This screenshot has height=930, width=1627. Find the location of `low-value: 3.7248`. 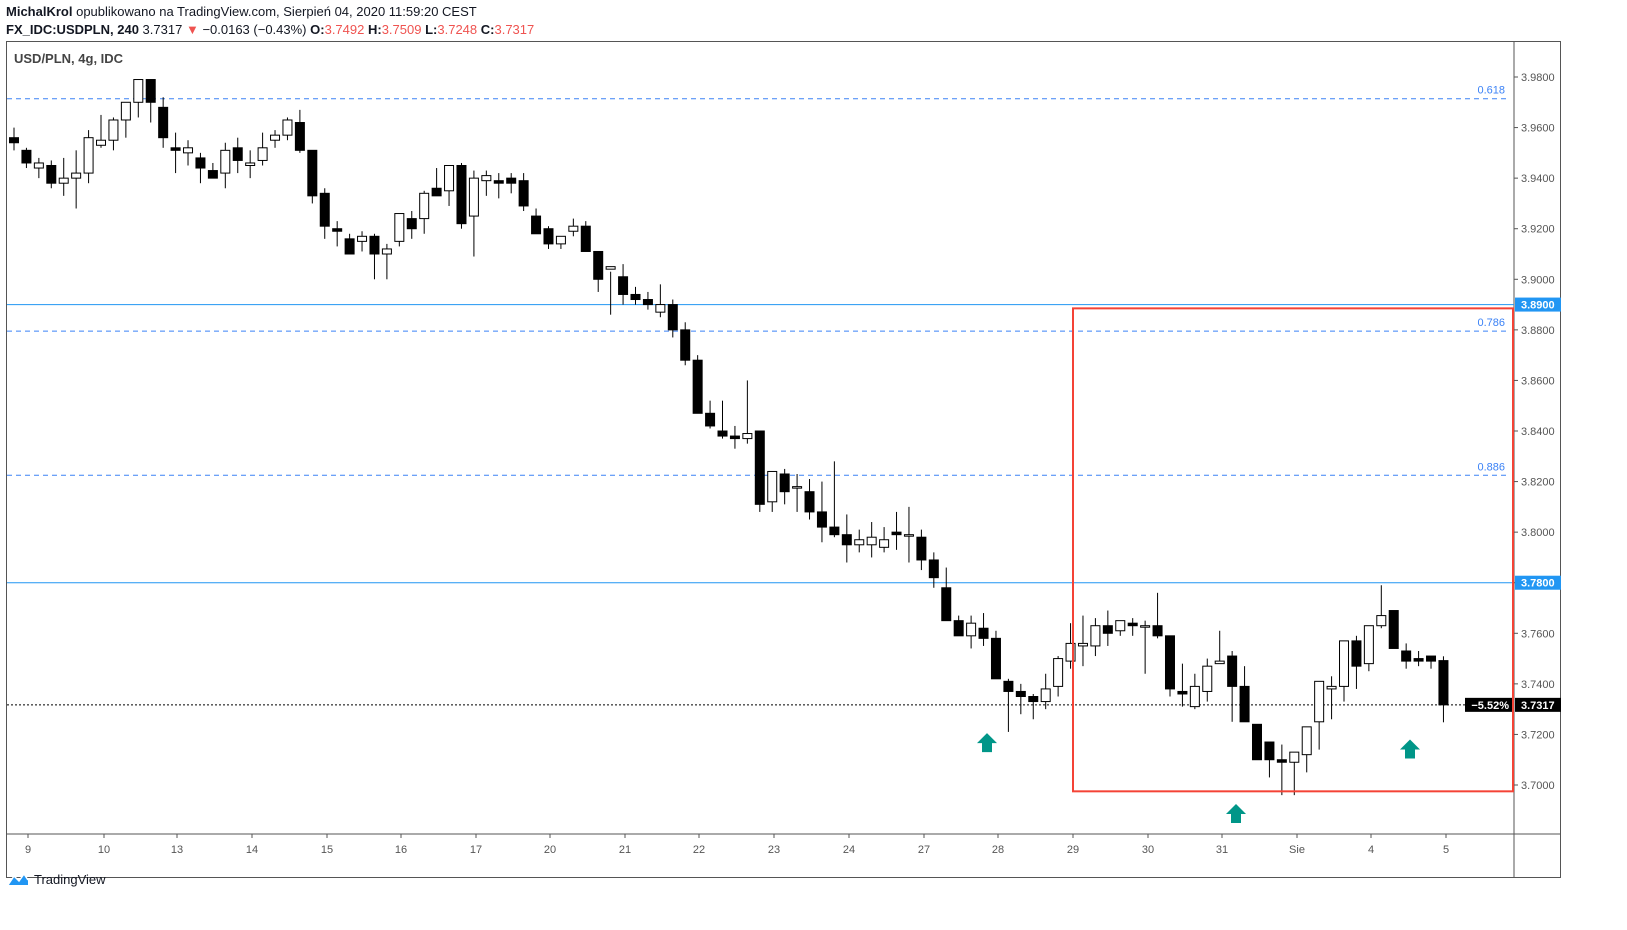

low-value: 3.7248 is located at coordinates (457, 29).